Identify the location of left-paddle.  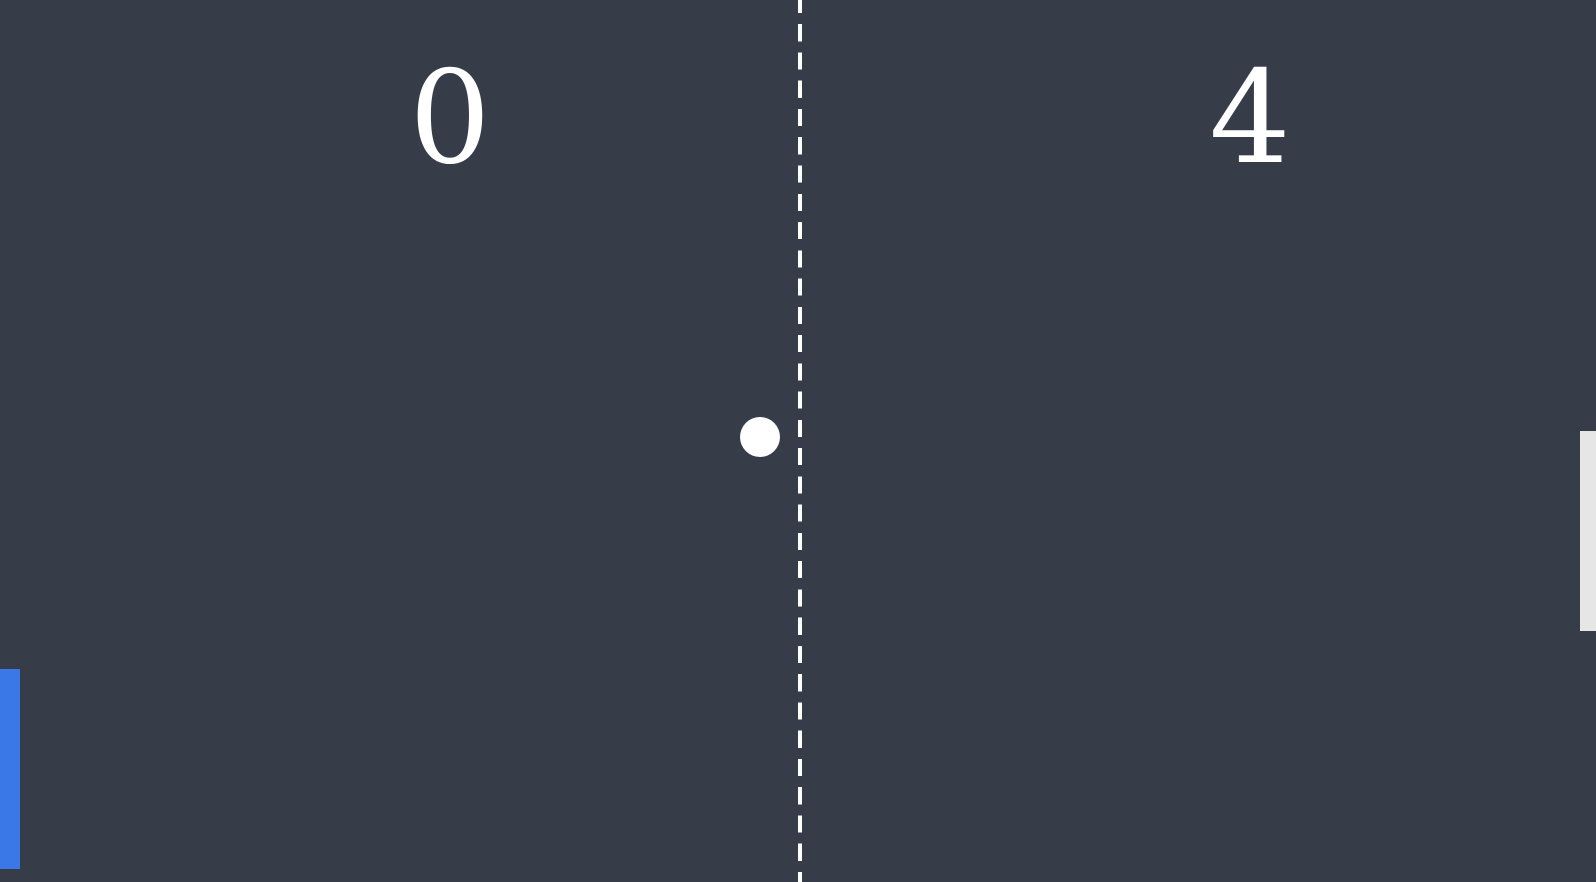
(10, 769).